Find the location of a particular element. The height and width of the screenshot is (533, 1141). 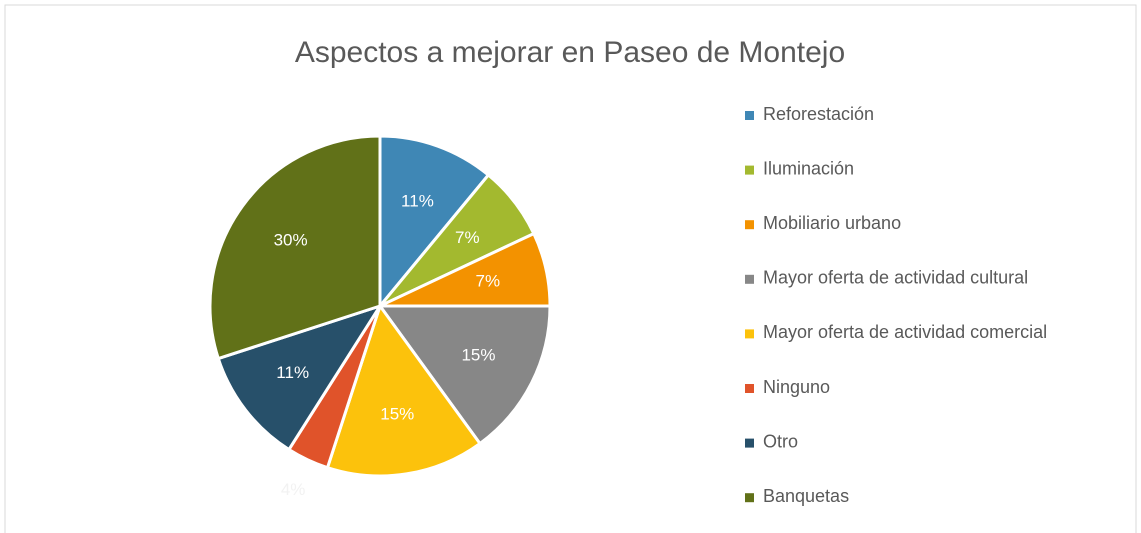

data-label: 30% is located at coordinates (291, 240).